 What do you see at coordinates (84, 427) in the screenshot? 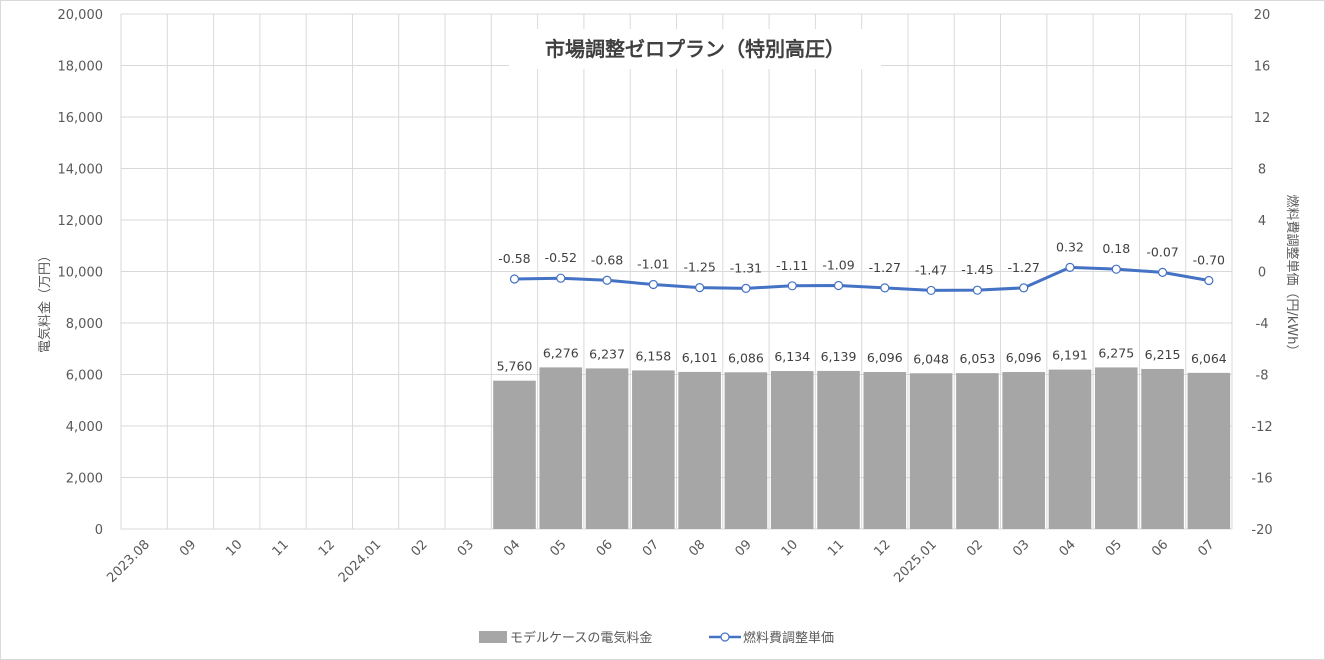
I see `y-tick-label: 4,000` at bounding box center [84, 427].